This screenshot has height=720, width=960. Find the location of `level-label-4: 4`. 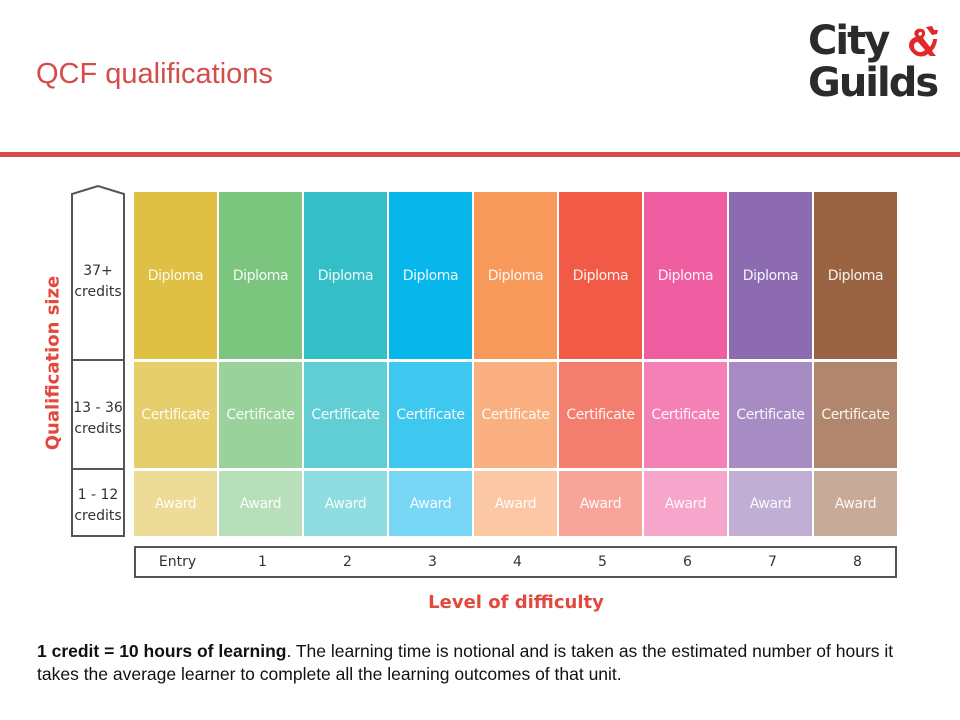

level-label-4: 4 is located at coordinates (517, 562).